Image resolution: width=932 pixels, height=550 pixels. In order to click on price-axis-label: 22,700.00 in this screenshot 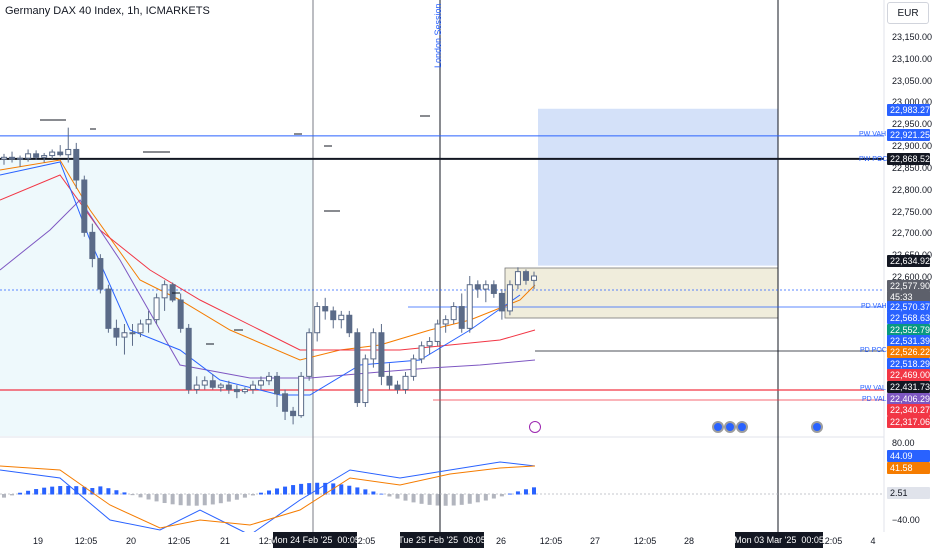, I will do `click(912, 233)`.